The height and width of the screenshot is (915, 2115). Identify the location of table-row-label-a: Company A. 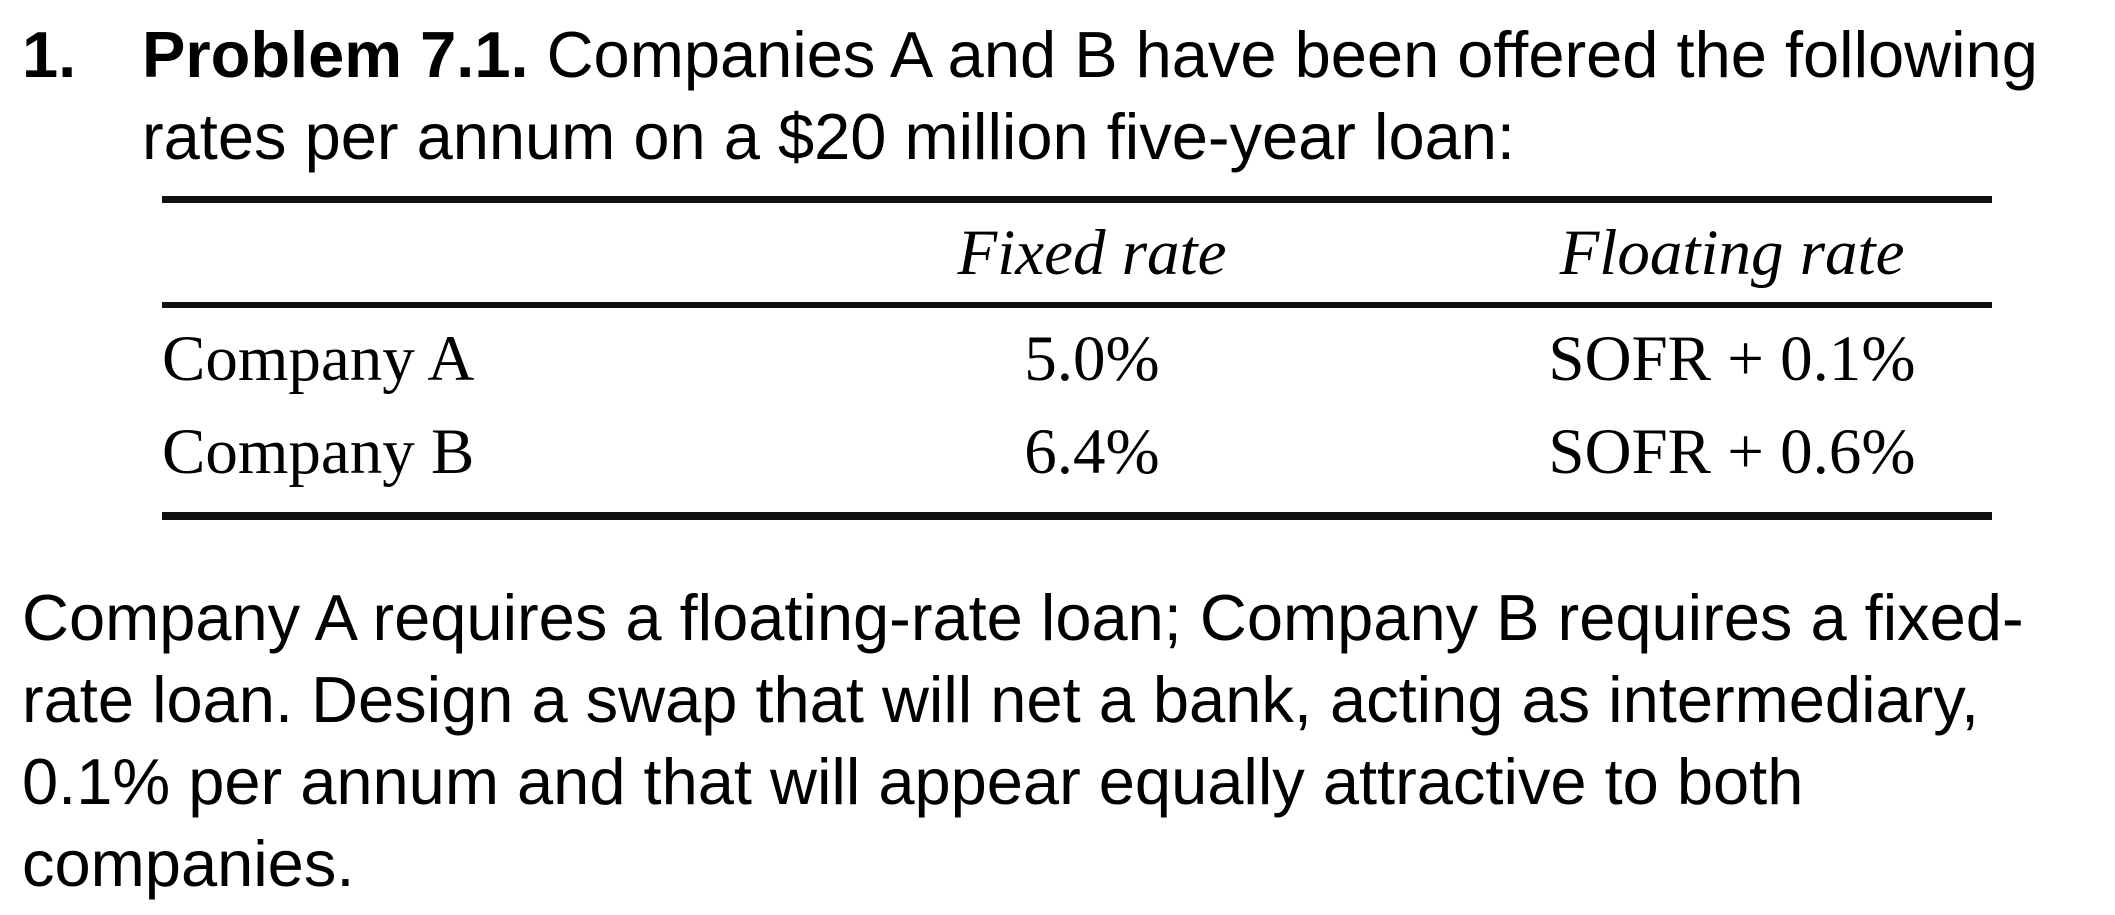
(318, 359).